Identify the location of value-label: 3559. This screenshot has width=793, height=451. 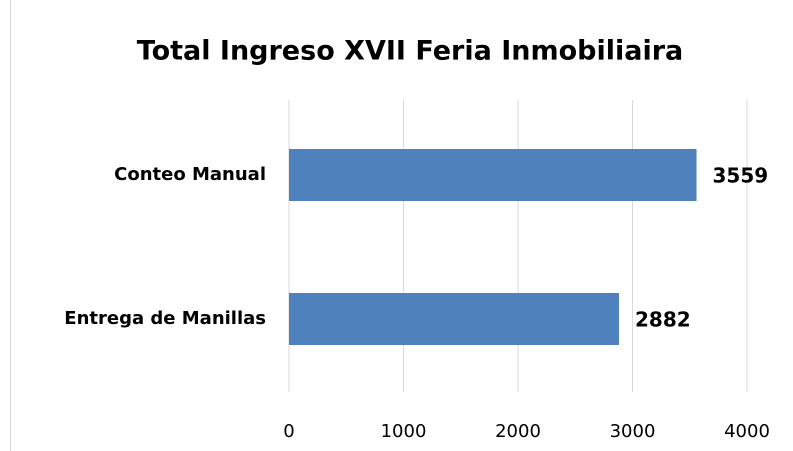
(741, 176).